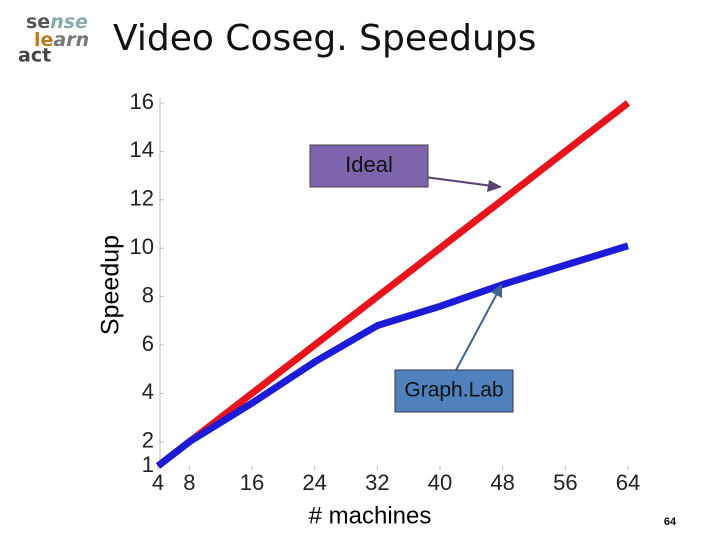 This screenshot has height=540, width=720. Describe the element at coordinates (324, 38) in the screenshot. I see `chart-title: Video Coseg. Speedups` at that location.